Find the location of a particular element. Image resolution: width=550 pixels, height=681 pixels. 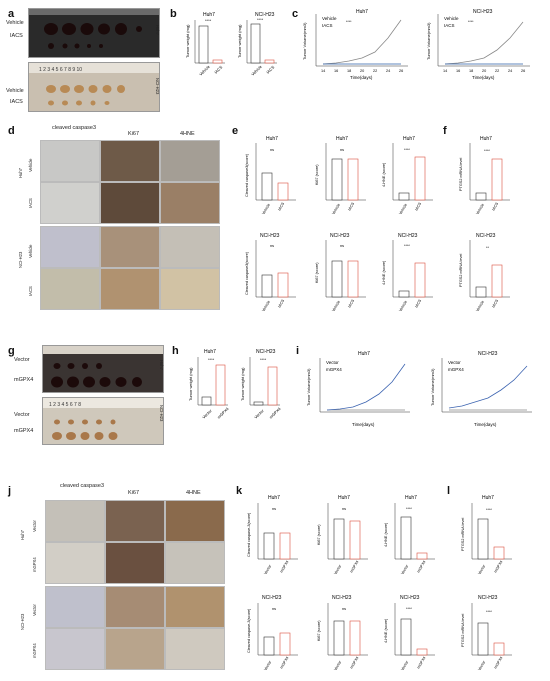

k-title-1: Huh7 is located at coordinates (274, 498).